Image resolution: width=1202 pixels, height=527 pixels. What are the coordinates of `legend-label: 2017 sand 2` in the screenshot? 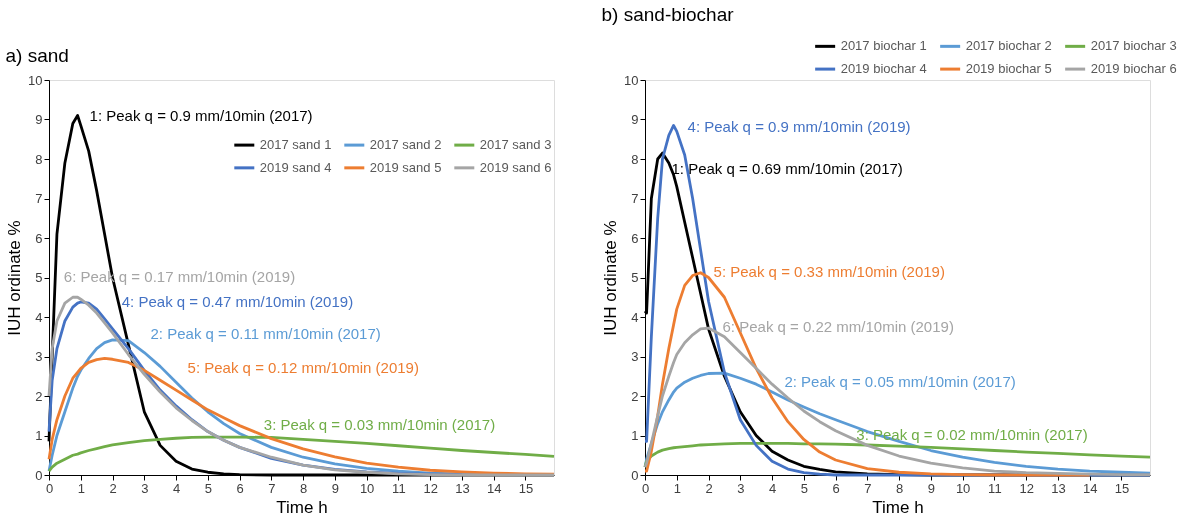 It's located at (405, 145).